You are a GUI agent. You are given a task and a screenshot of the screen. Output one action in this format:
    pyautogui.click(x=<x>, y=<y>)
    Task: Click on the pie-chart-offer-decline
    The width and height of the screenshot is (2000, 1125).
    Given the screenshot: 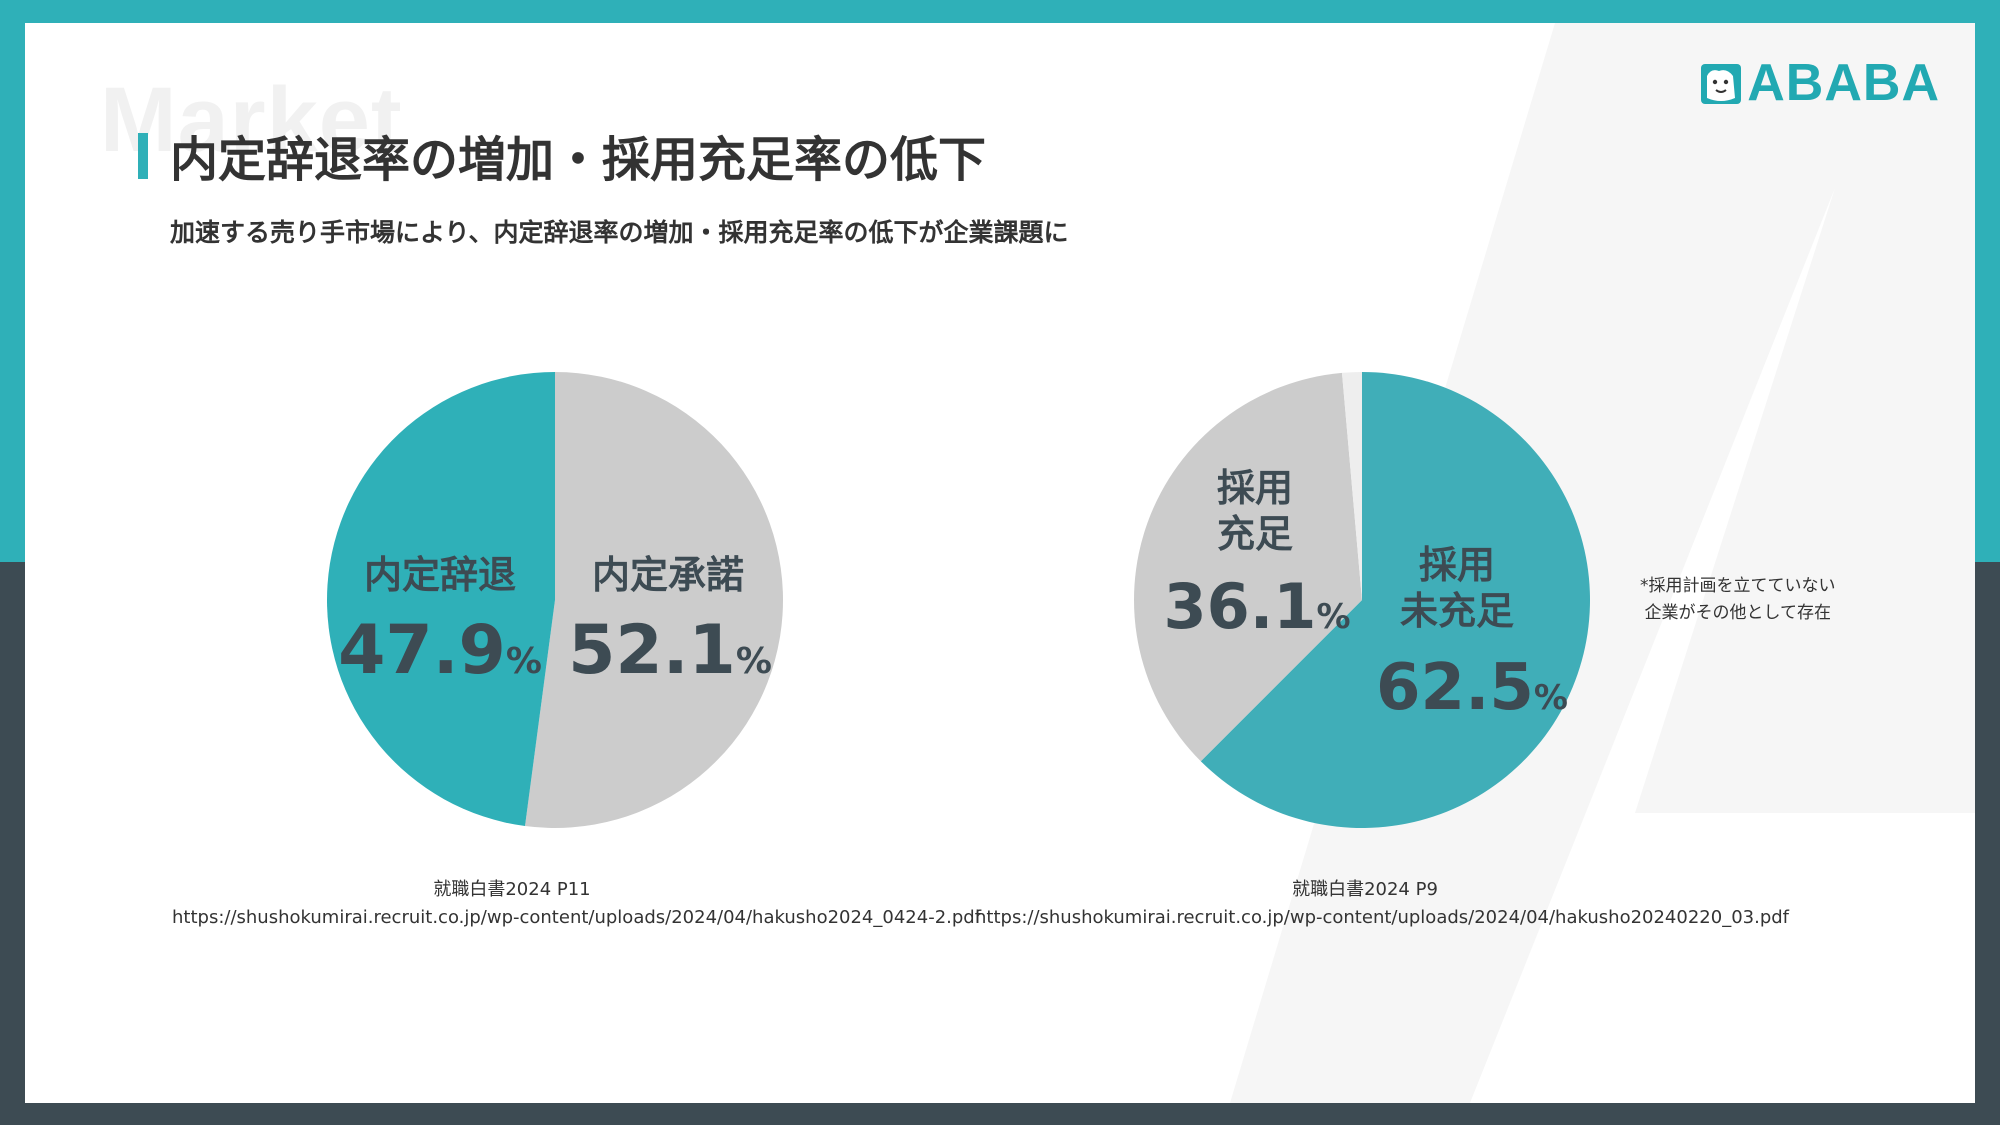 What is the action you would take?
    pyautogui.click(x=555, y=600)
    